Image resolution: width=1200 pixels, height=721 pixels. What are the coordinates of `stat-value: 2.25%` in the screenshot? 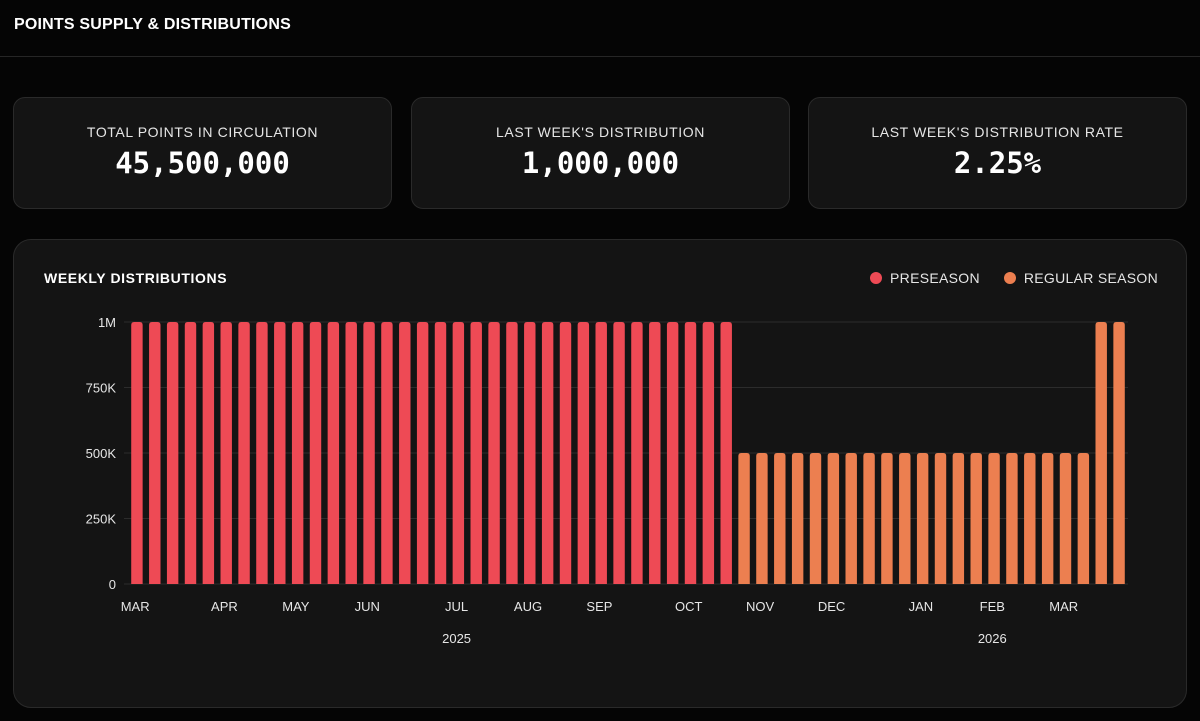 It's located at (997, 163).